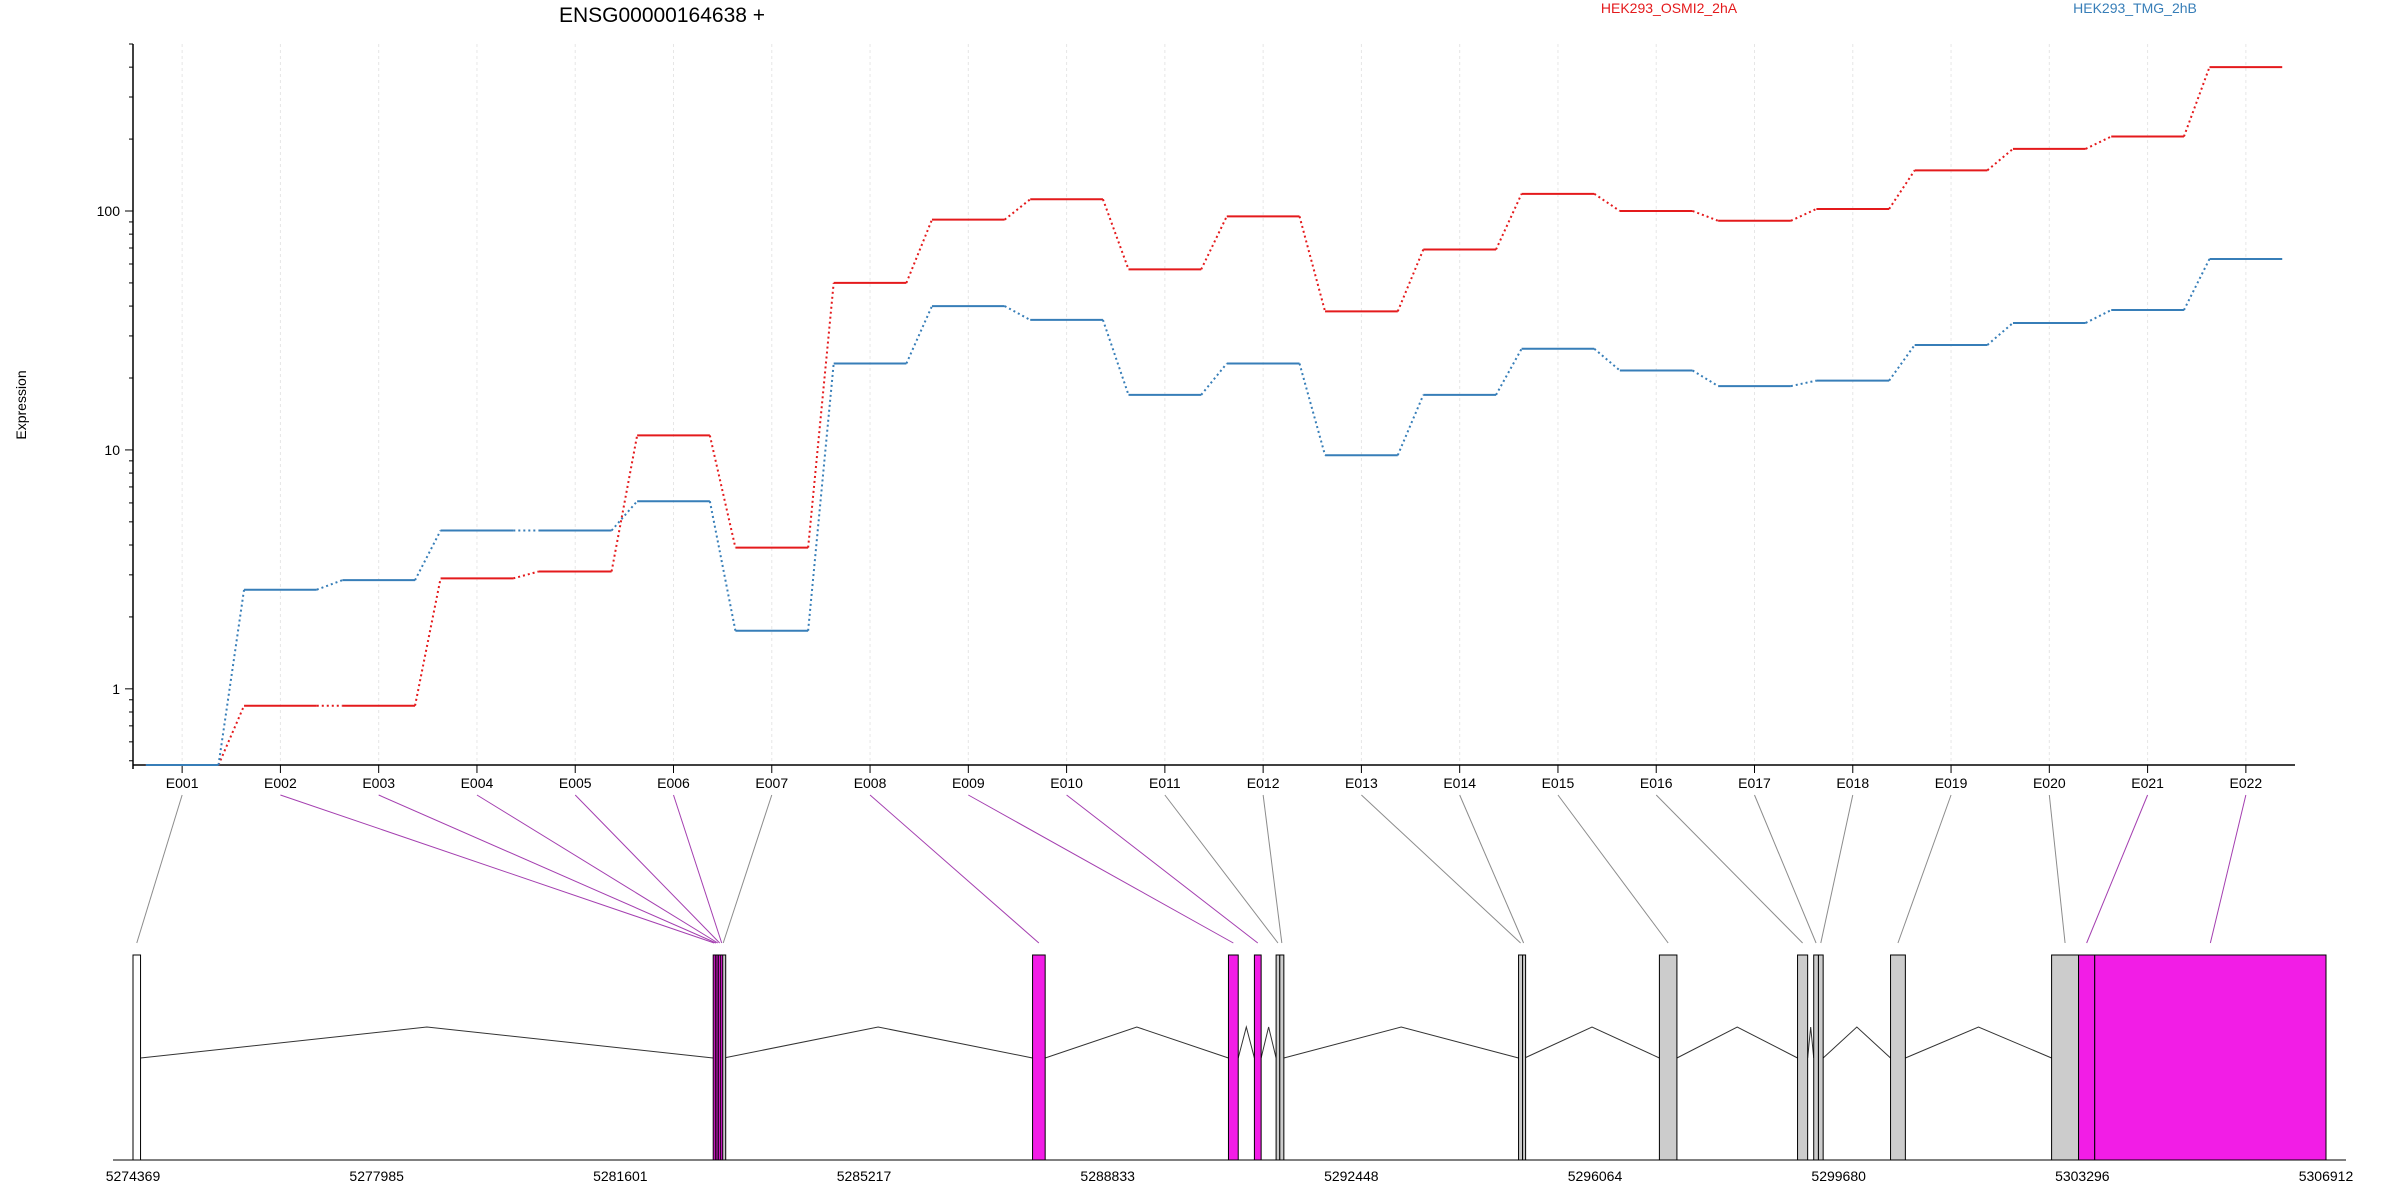  What do you see at coordinates (1492, 869) in the screenshot?
I see `connector-E014` at bounding box center [1492, 869].